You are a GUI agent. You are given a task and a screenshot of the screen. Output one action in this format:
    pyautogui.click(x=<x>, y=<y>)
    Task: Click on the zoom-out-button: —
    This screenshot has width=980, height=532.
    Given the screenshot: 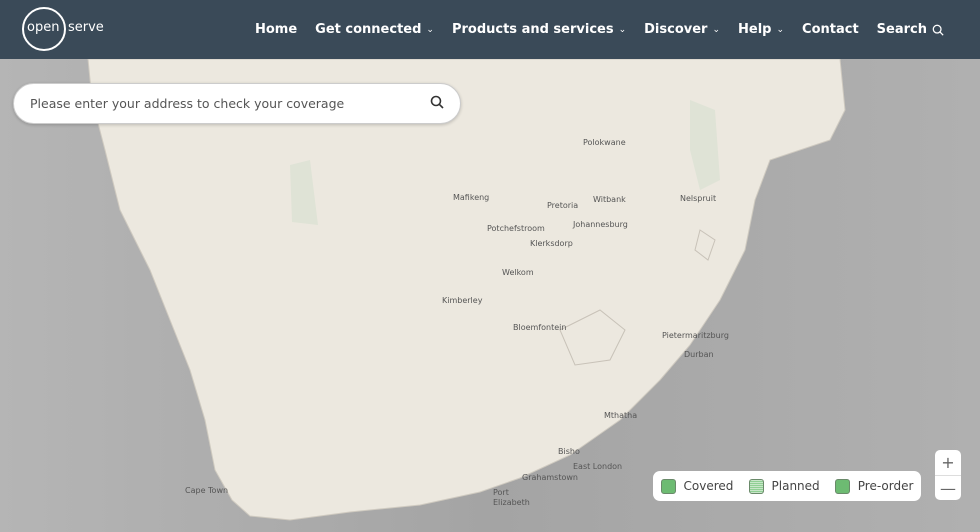 What is the action you would take?
    pyautogui.click(x=948, y=488)
    